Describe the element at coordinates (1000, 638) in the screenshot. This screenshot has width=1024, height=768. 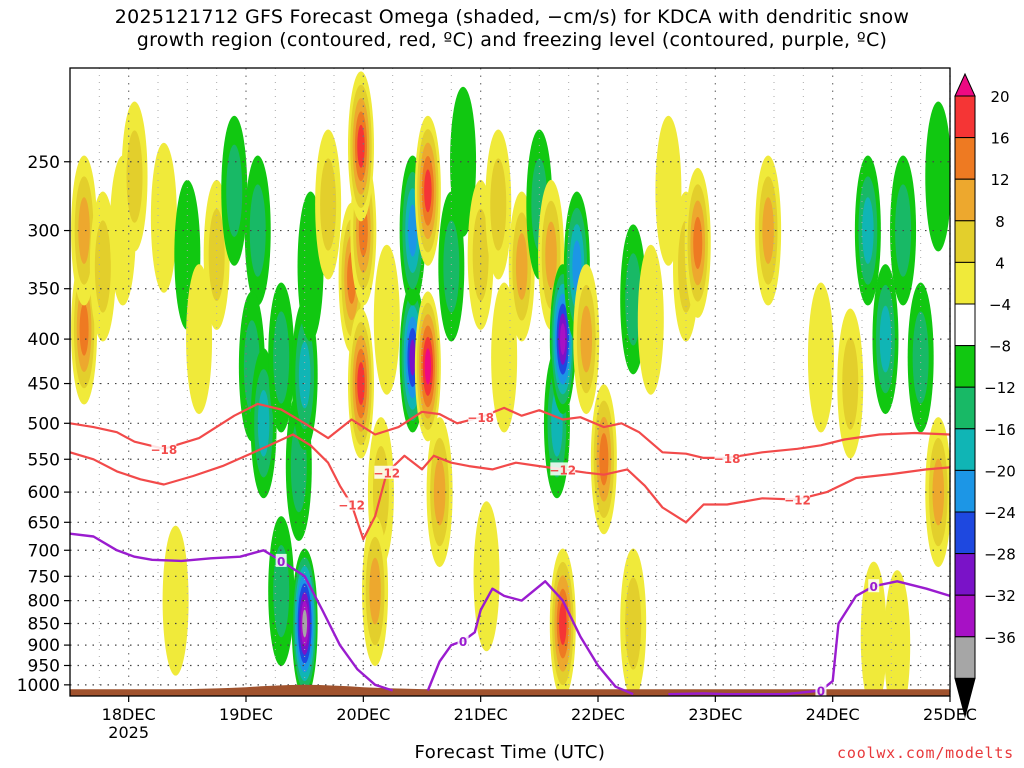
I see `colorbar-label-13: −36` at that location.